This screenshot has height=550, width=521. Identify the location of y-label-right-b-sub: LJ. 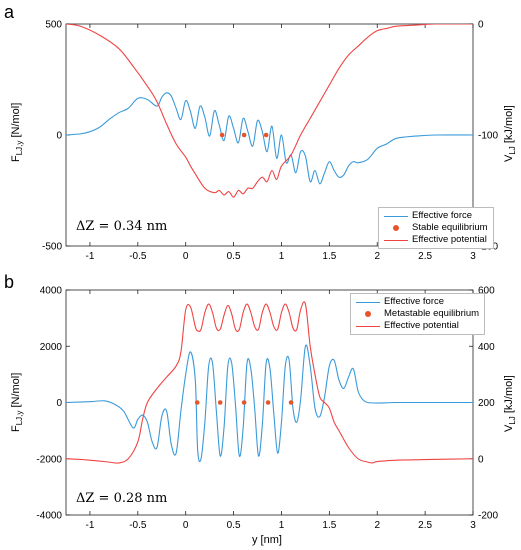
(513, 420).